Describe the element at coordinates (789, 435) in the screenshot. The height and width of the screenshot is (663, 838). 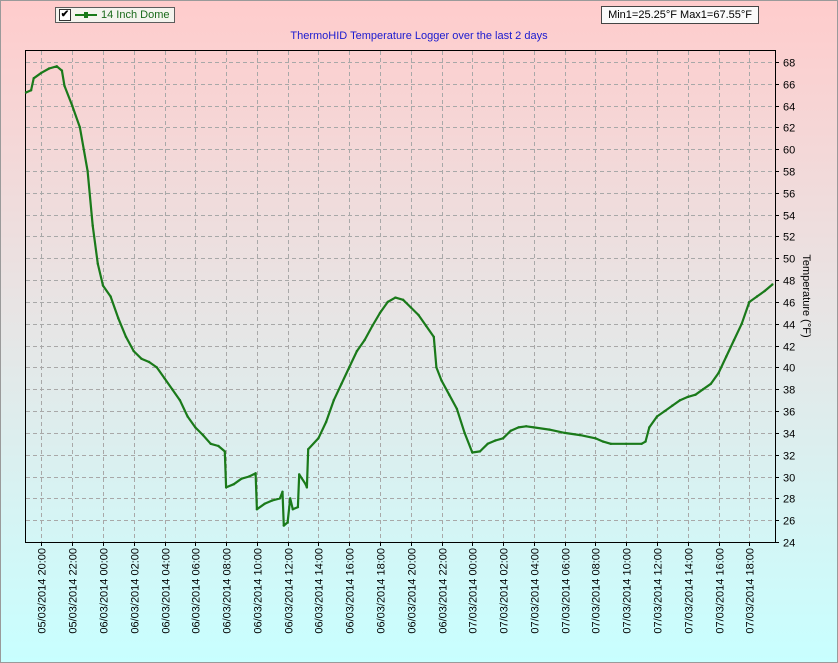
I see `y-tick-label: 34` at that location.